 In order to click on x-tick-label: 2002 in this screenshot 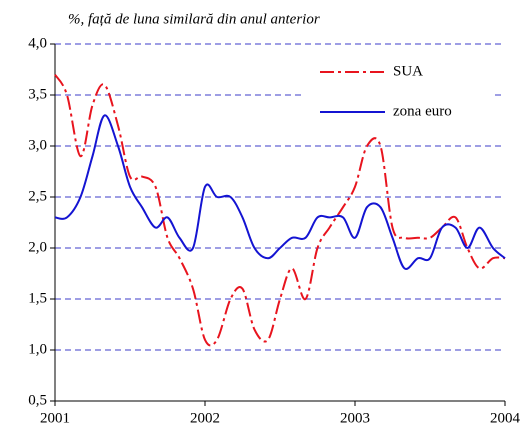, I will do `click(205, 418)`.